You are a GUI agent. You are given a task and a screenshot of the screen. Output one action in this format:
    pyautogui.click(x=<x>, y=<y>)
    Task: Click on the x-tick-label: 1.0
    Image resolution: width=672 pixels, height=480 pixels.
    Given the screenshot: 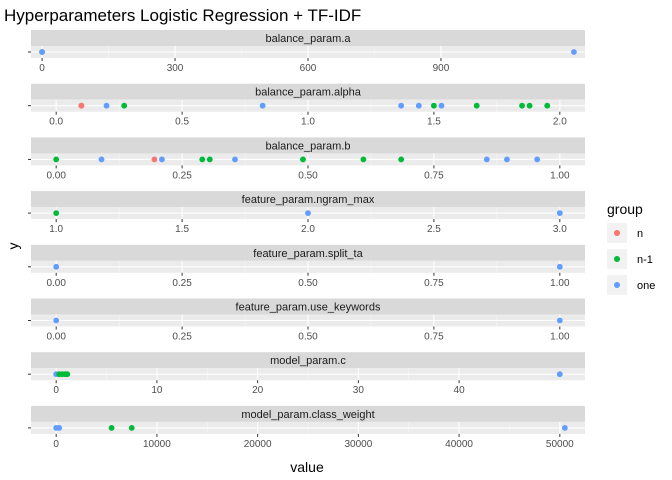 What is the action you would take?
    pyautogui.click(x=56, y=229)
    